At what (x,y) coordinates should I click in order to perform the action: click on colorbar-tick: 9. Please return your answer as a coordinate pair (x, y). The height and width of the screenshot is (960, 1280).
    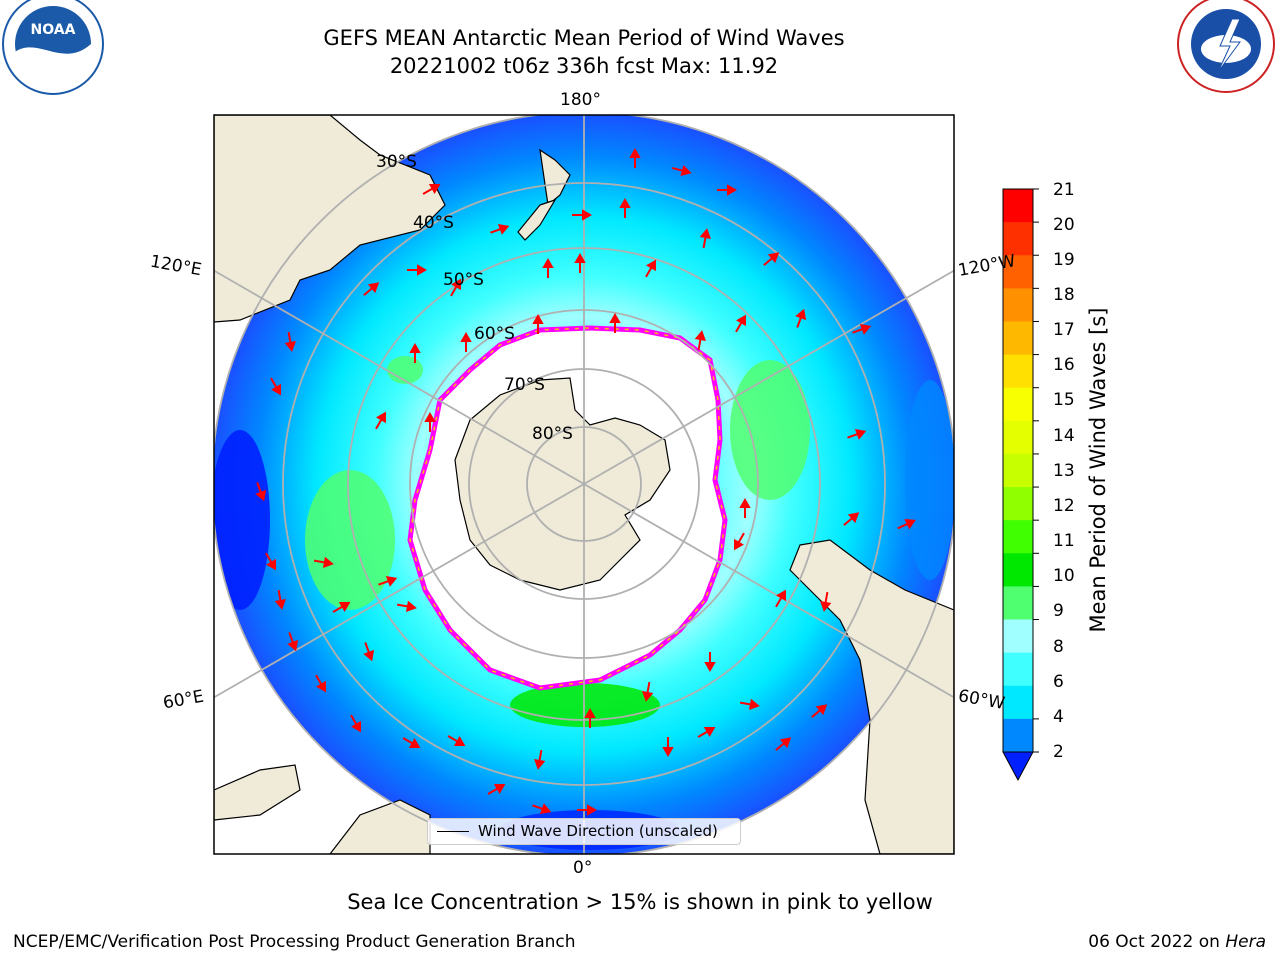
    Looking at the image, I should click on (1058, 611).